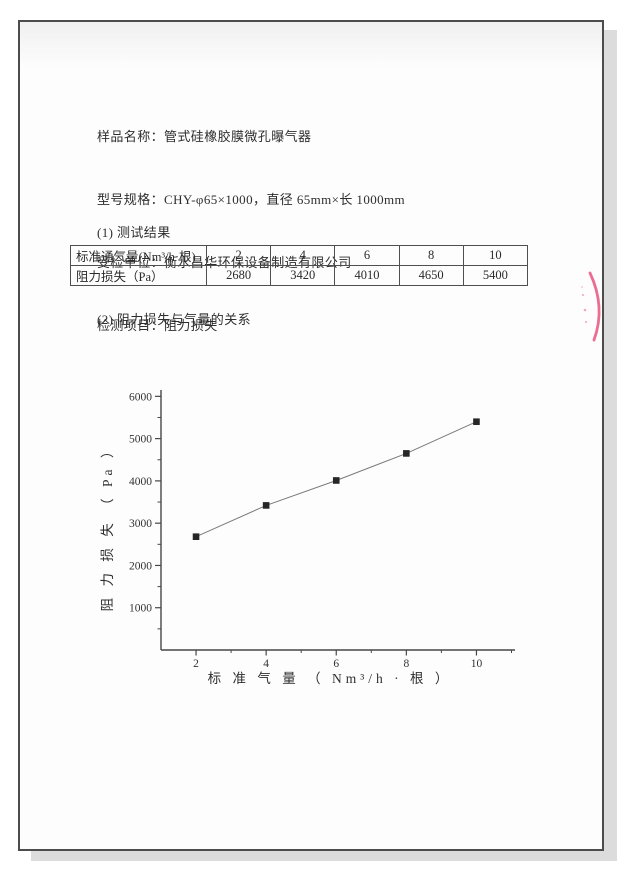 The image size is (636, 869). Describe the element at coordinates (140, 440) in the screenshot. I see `y-tick-label: 5000` at that location.